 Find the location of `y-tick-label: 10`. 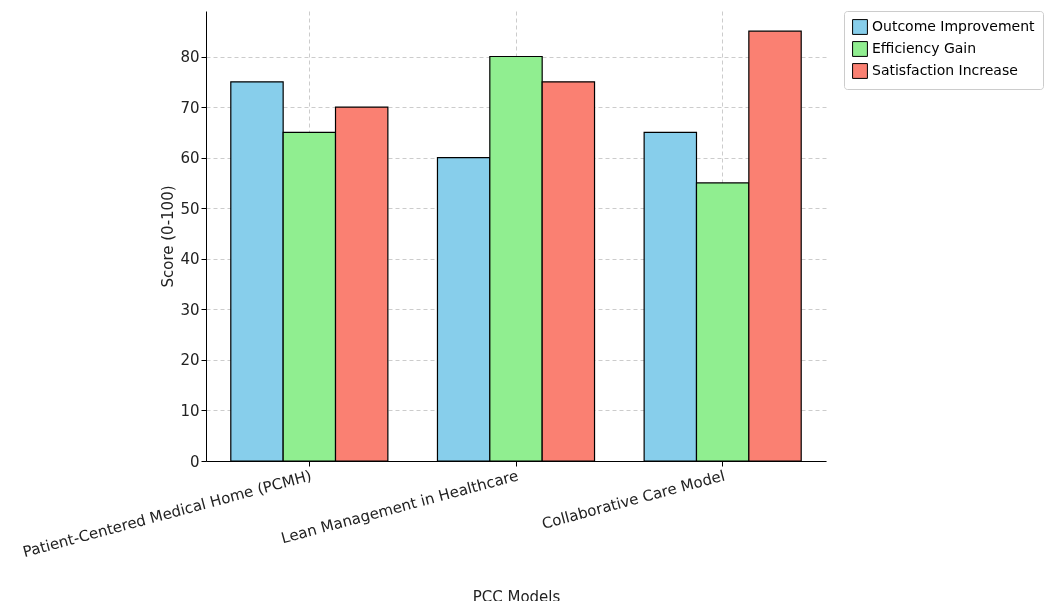

y-tick-label: 10 is located at coordinates (190, 410).